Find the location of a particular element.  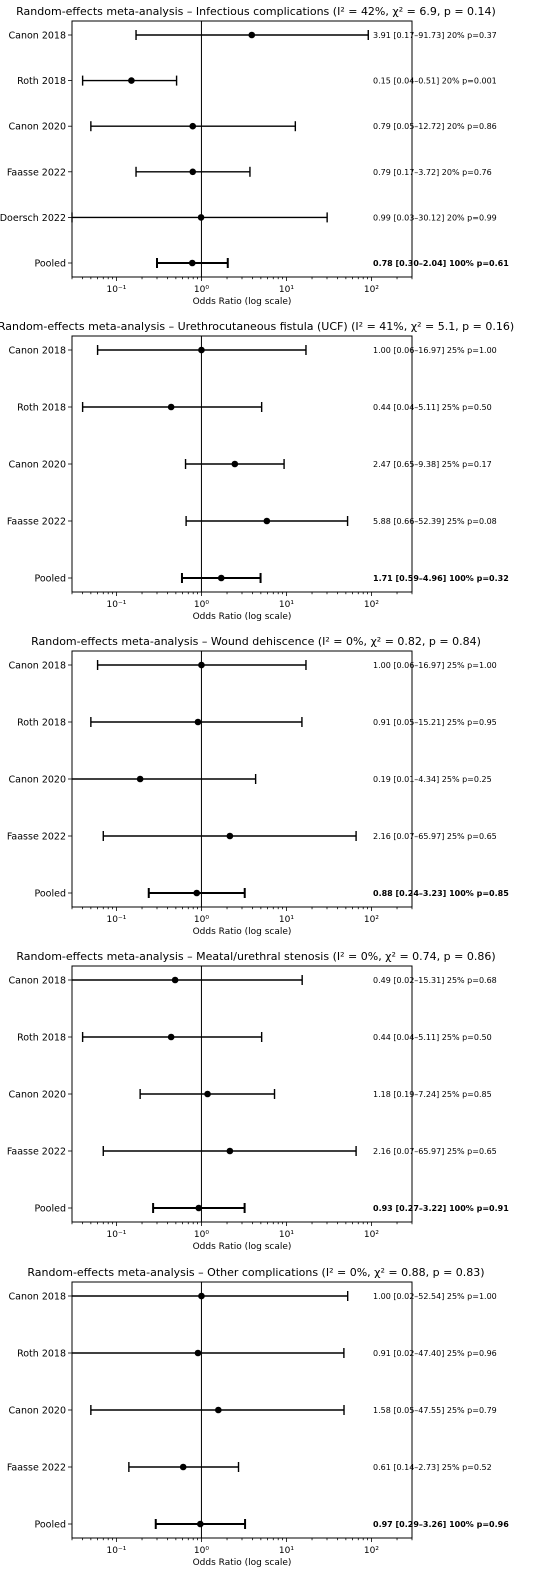

estimate-annotation: 0.15 [0.04–0.51] 20% p=0.001 is located at coordinates (435, 81).